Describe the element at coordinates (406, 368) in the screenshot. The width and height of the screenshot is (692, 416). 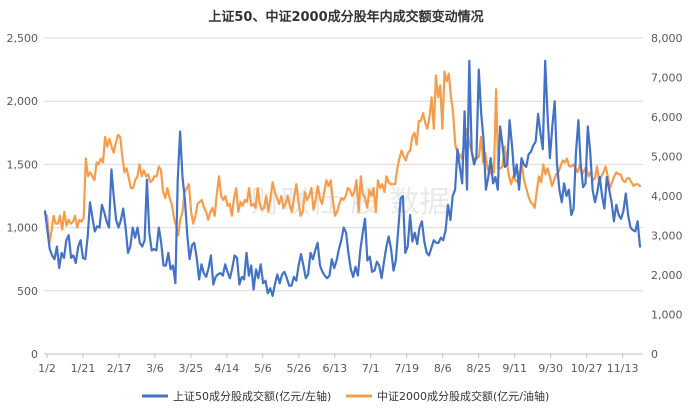
I see `x-tick-label: 7/19` at that location.